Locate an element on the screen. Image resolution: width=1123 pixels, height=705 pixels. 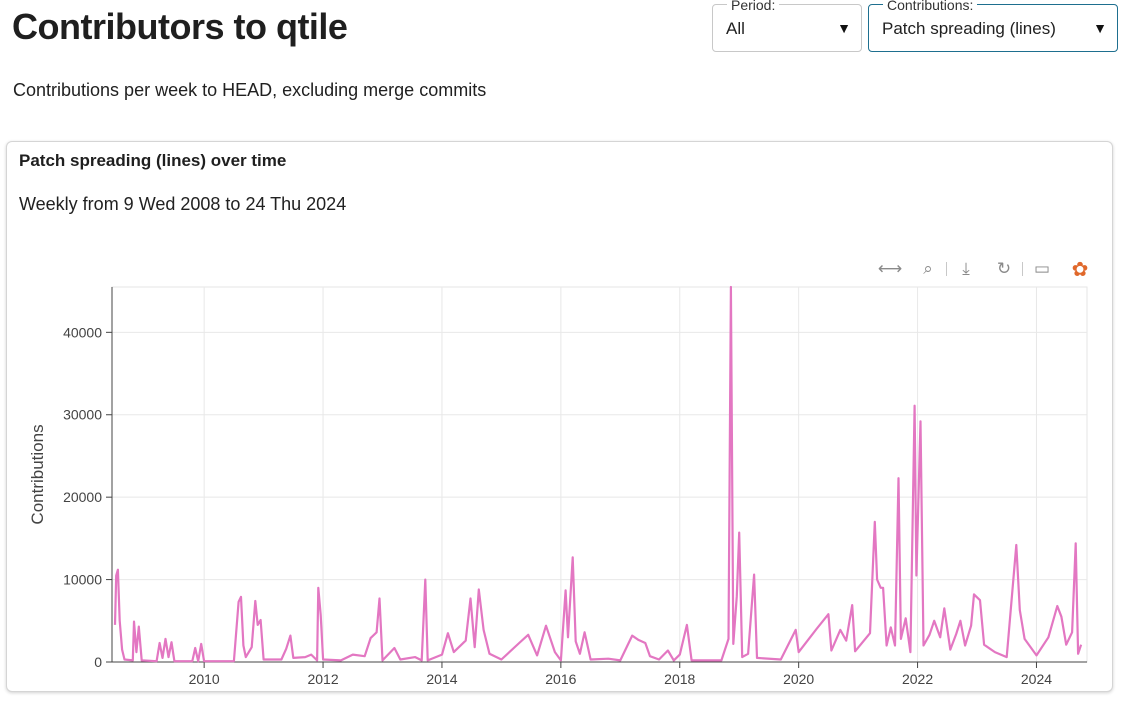
reset-tool-button: ↻ is located at coordinates (1004, 269).